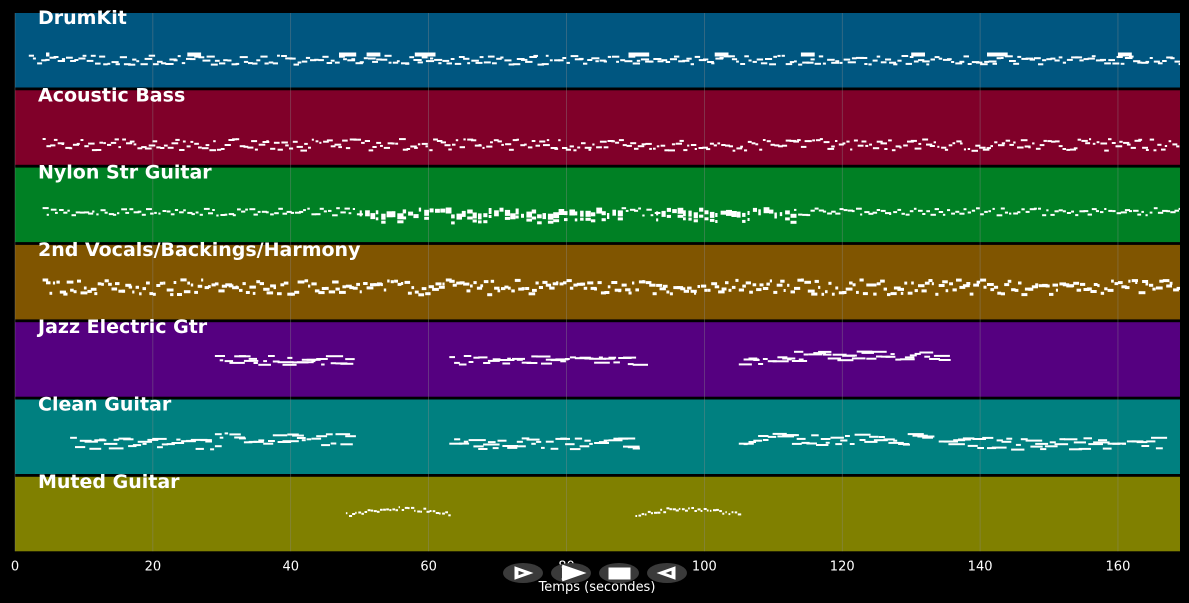 This screenshot has height=603, width=1189. Describe the element at coordinates (667, 573) in the screenshot. I see `rewind-button` at that location.